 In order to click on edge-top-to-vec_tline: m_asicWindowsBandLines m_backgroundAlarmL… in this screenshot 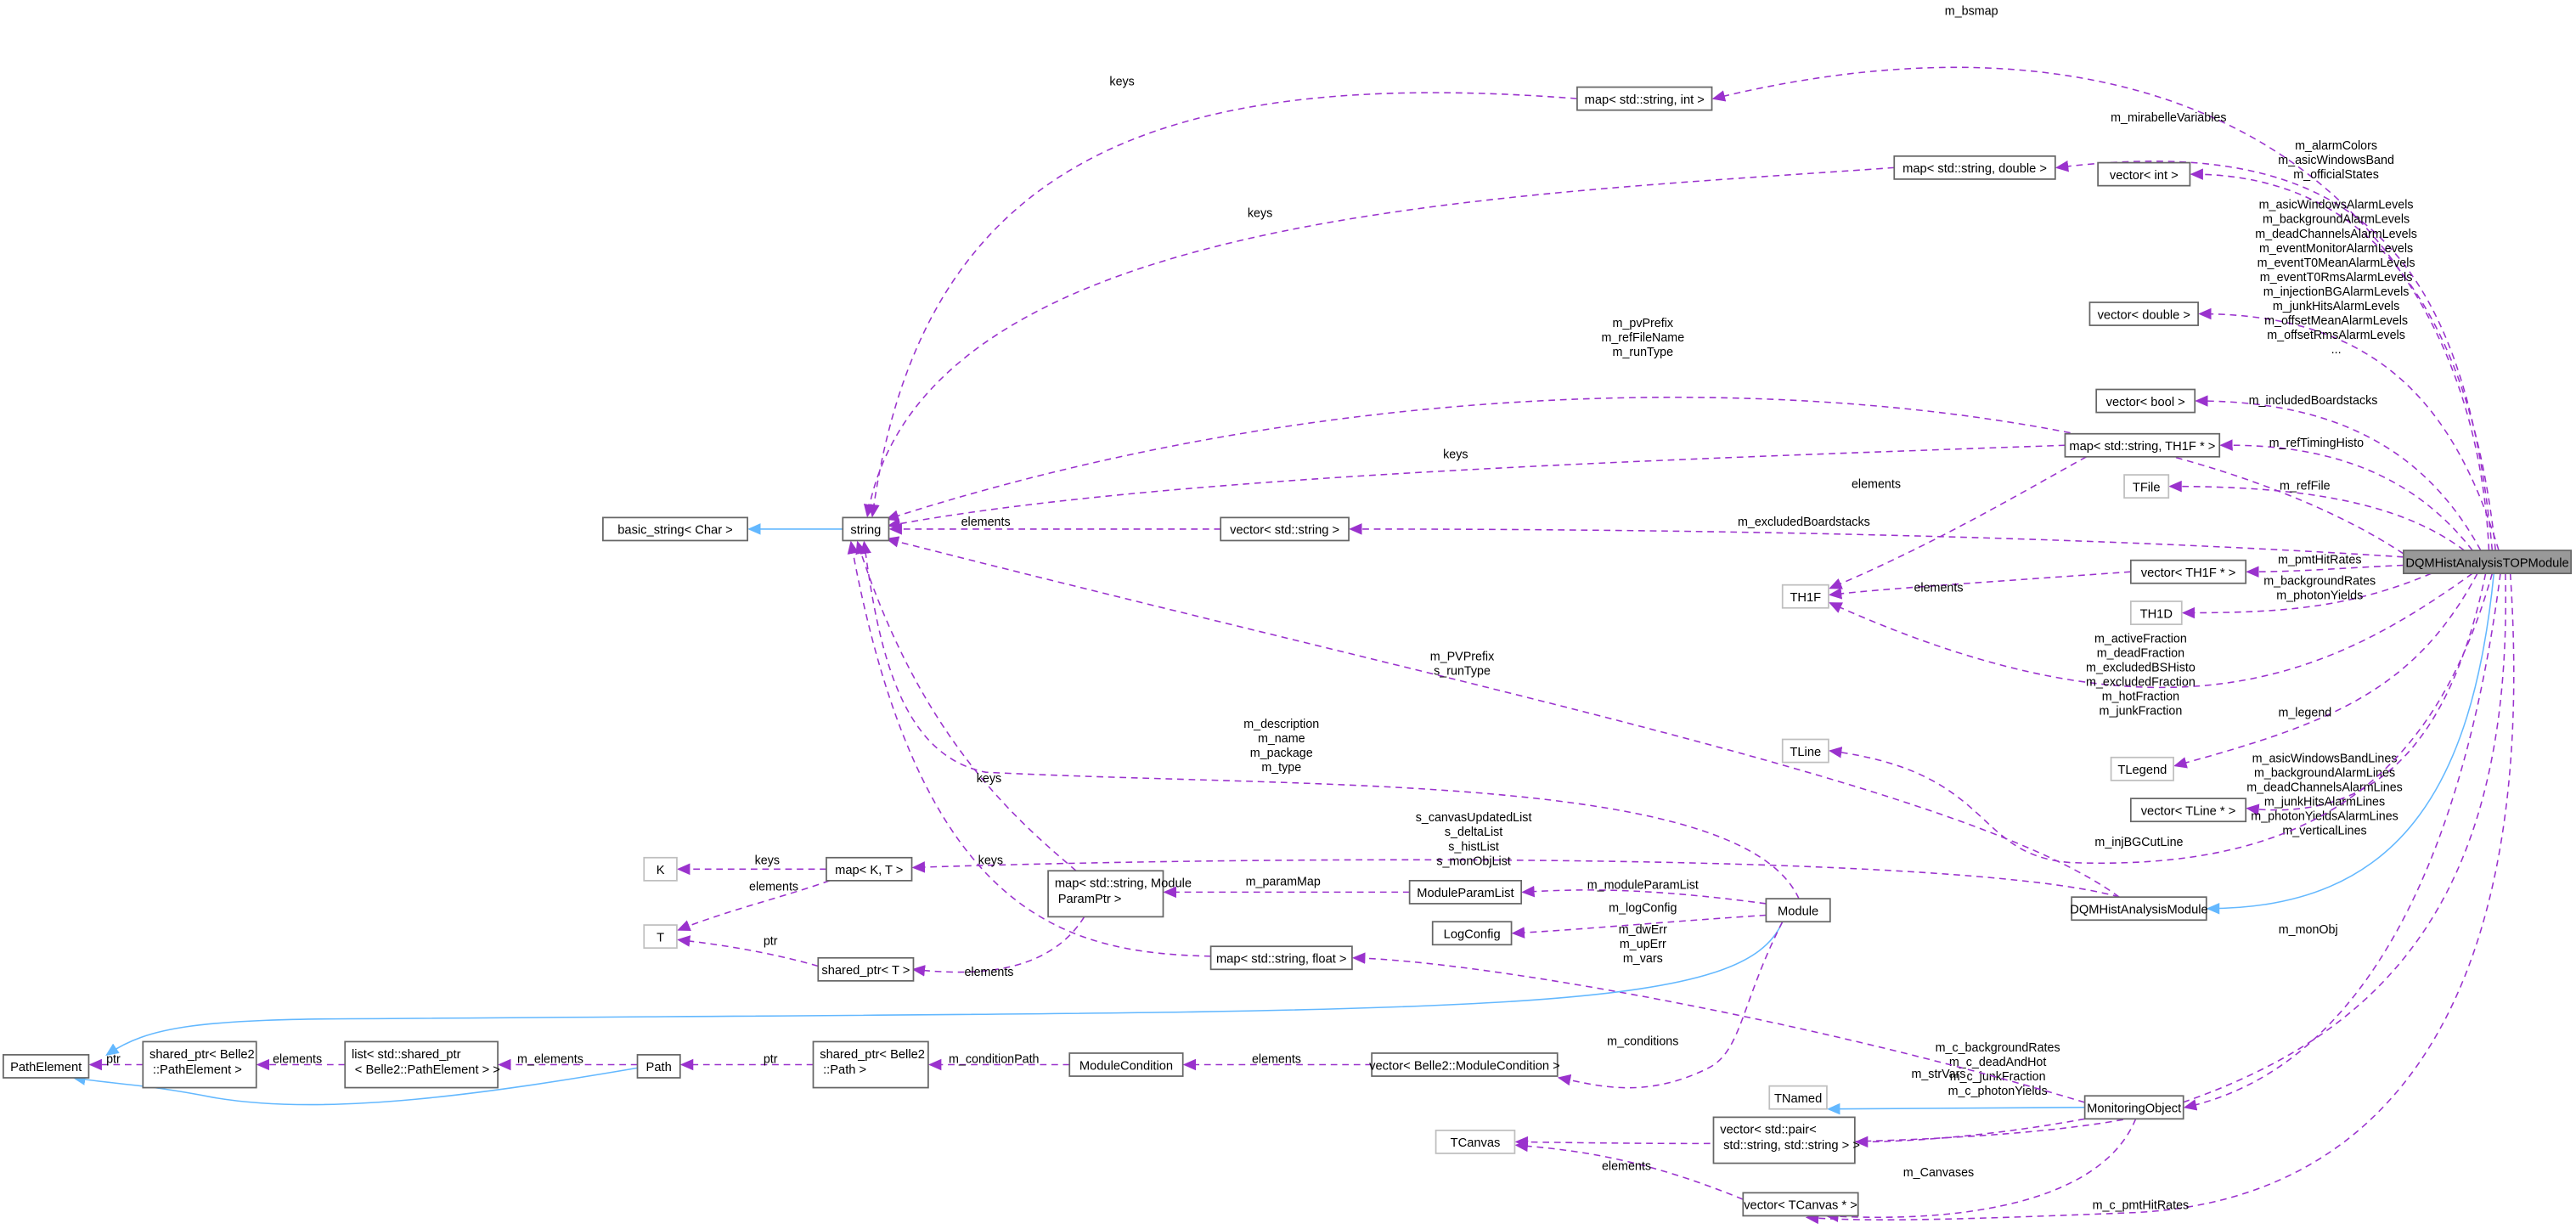, I will do `click(2366, 705)`.